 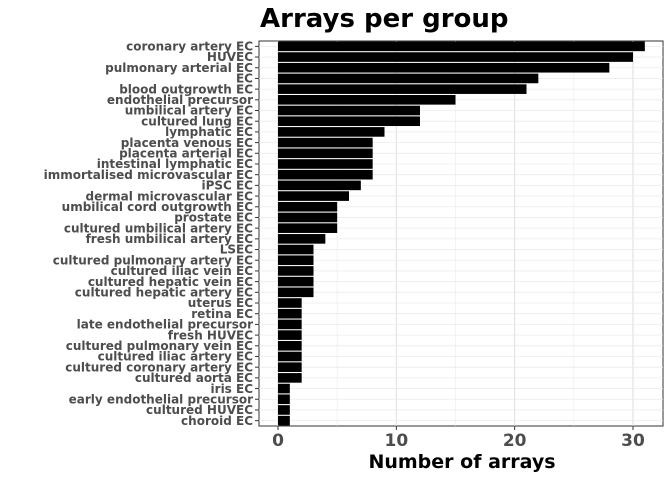 I want to click on y-tick-label: cultured aorta EC, so click(x=194, y=378).